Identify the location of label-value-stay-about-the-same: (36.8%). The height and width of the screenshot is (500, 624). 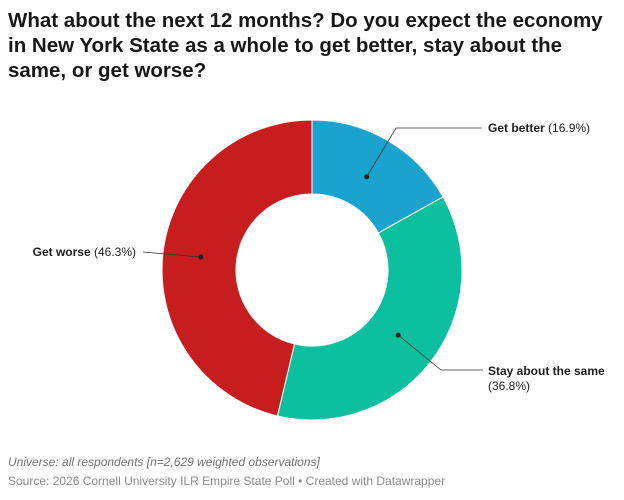
(509, 386).